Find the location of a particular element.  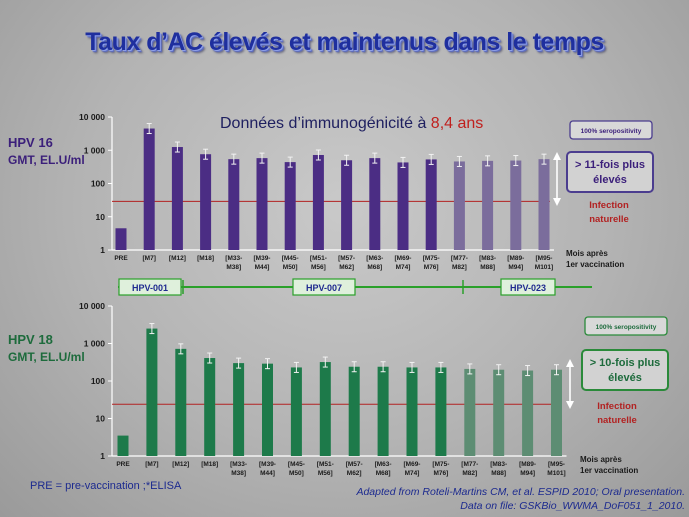

hpv18-xtick-label: M101] is located at coordinates (556, 473).